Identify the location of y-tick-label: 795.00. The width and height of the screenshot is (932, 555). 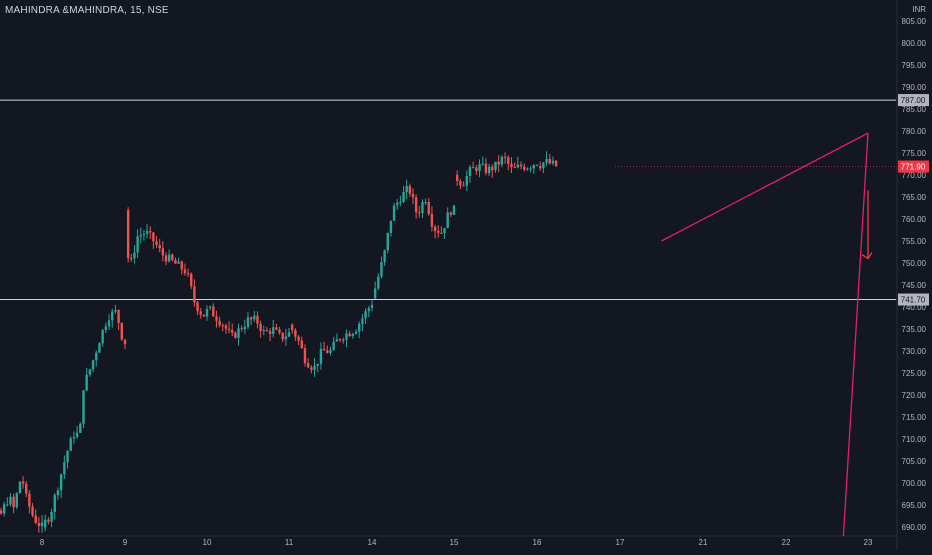
(914, 65).